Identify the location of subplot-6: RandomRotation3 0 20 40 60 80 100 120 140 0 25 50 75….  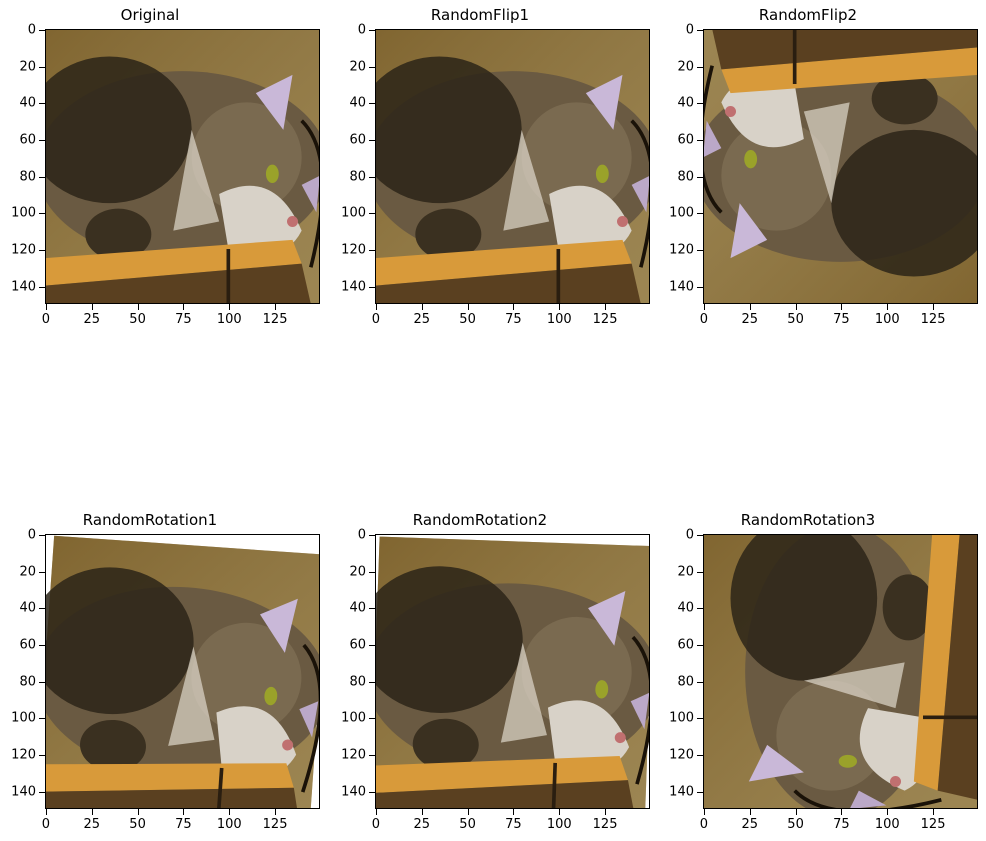
(818, 670).